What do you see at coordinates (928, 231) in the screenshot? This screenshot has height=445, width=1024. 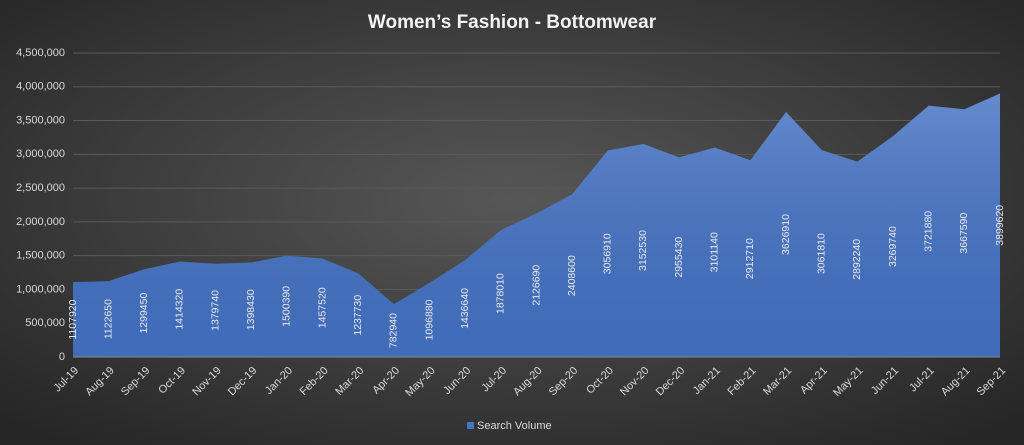 I see `data-label: 3721880` at bounding box center [928, 231].